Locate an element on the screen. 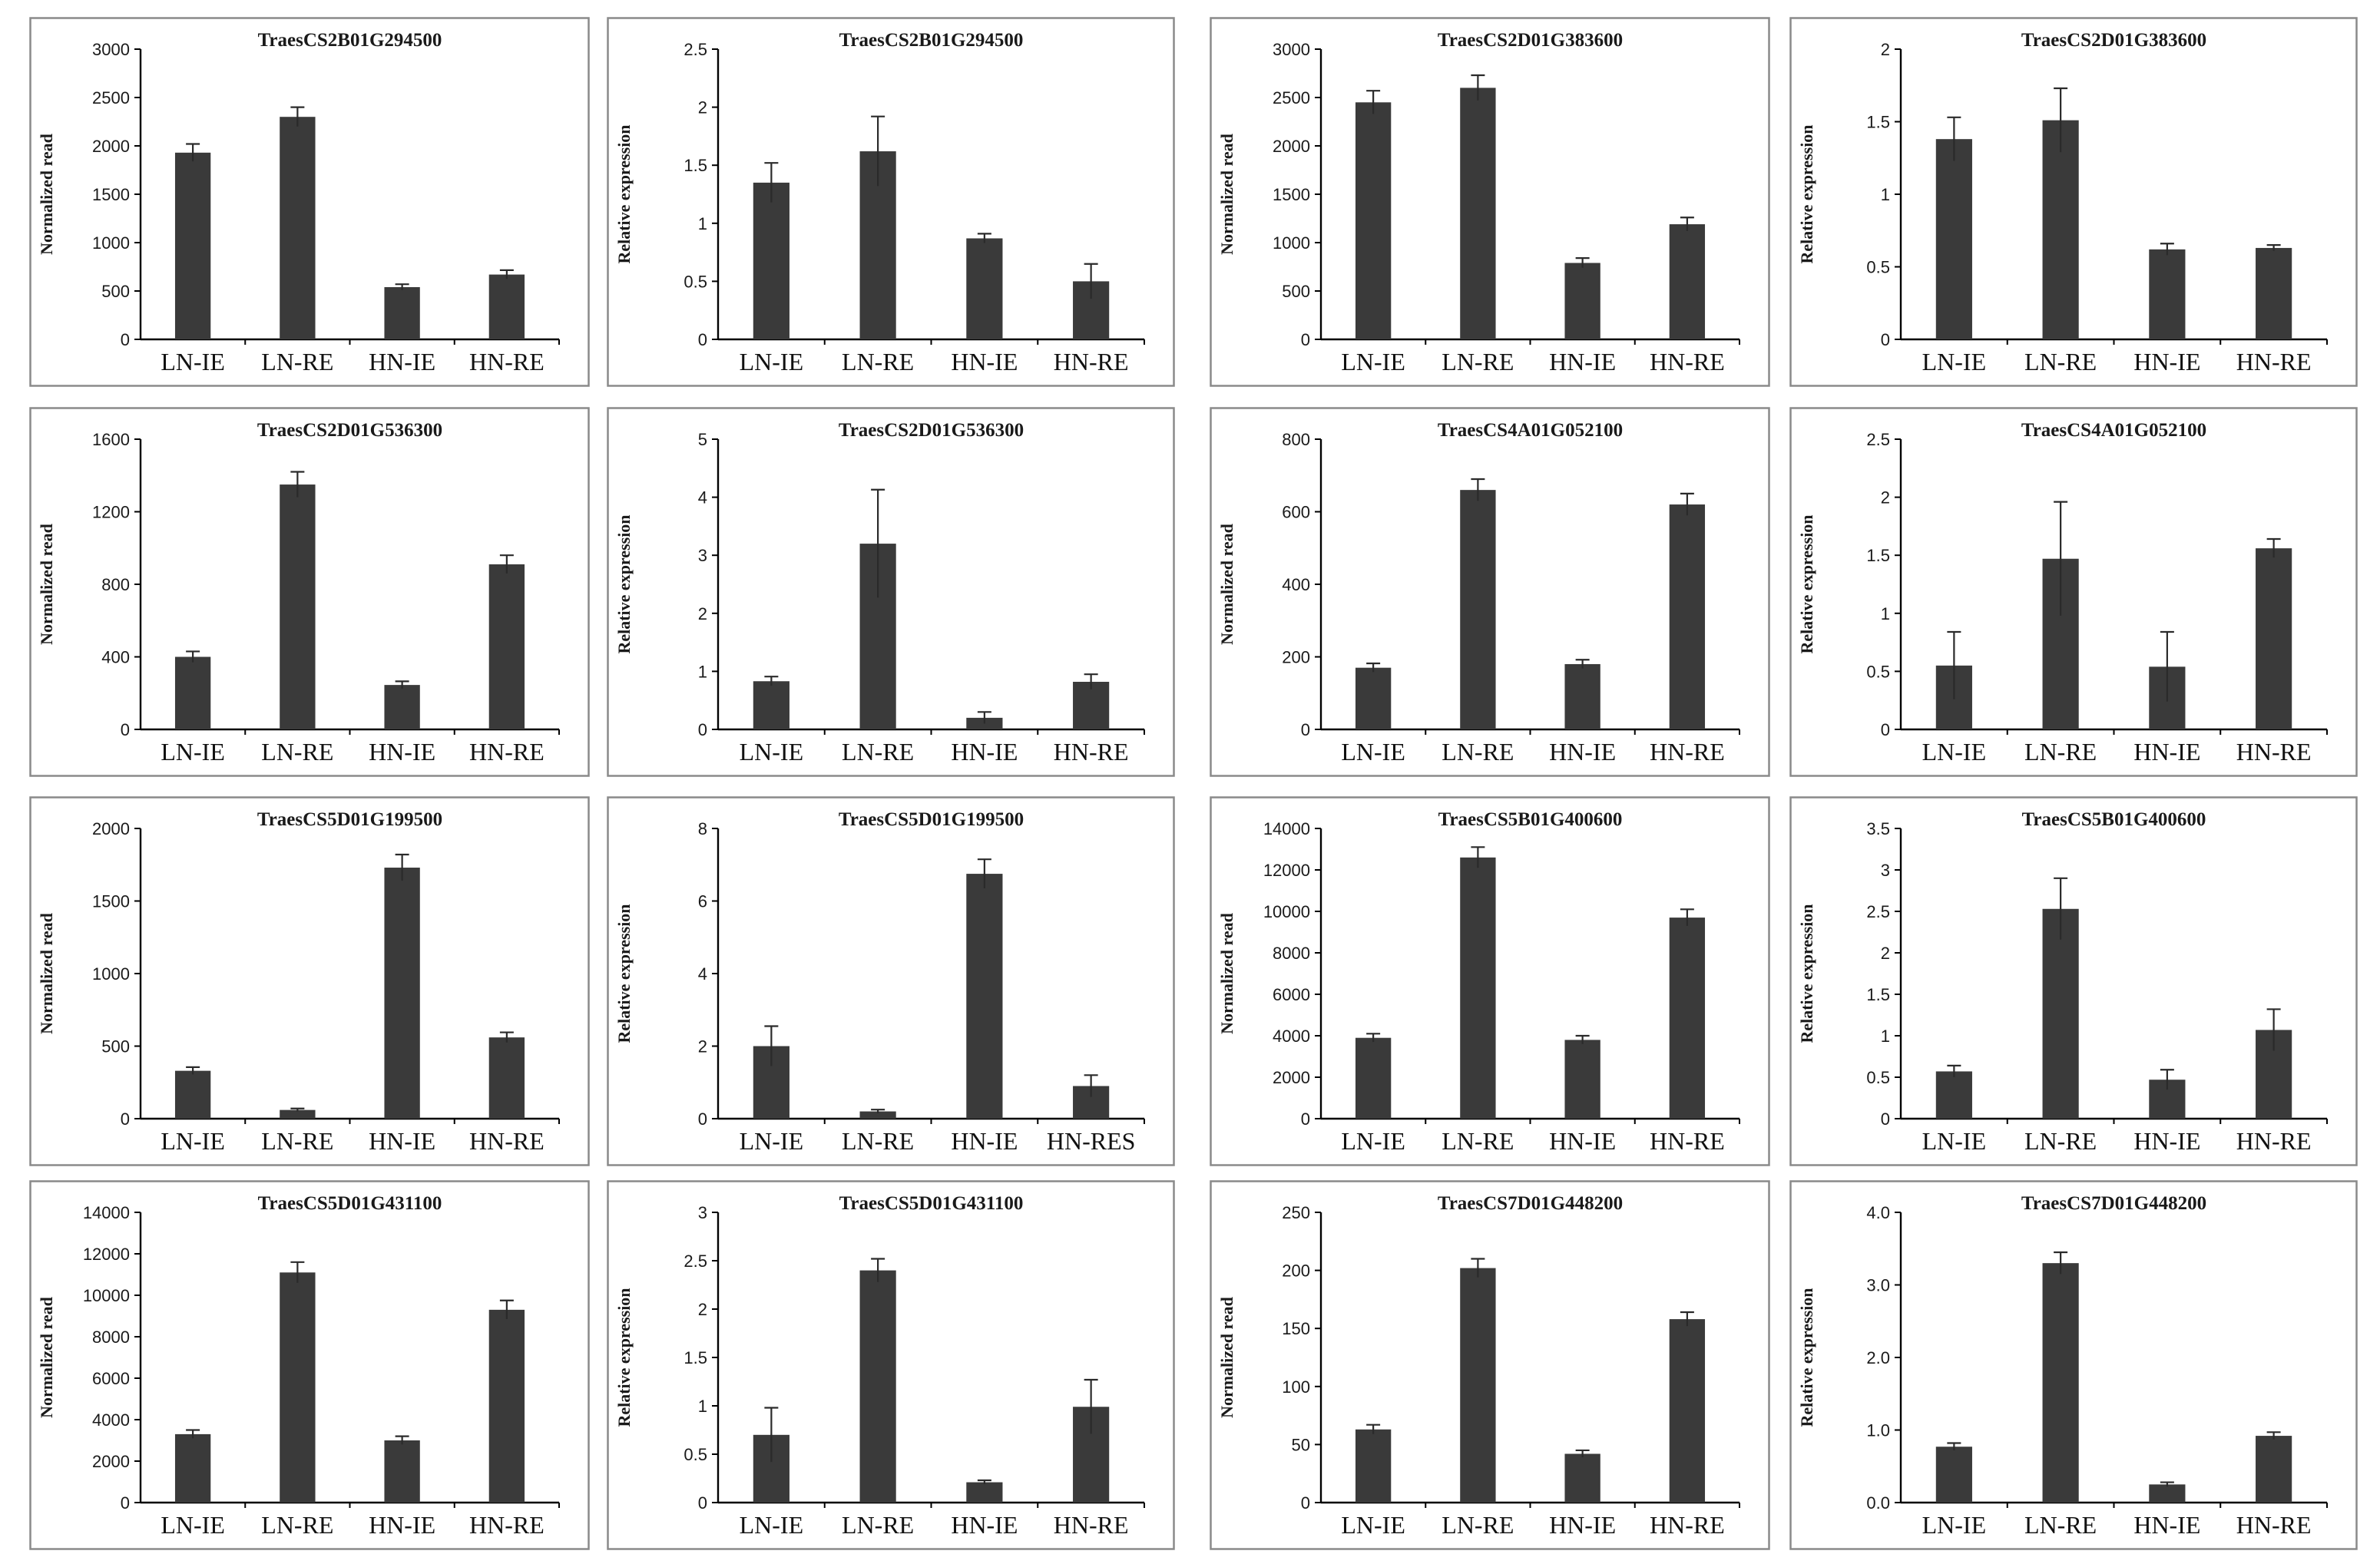 The height and width of the screenshot is (1564, 2380). y-tick-label: 0.5 is located at coordinates (1878, 671).